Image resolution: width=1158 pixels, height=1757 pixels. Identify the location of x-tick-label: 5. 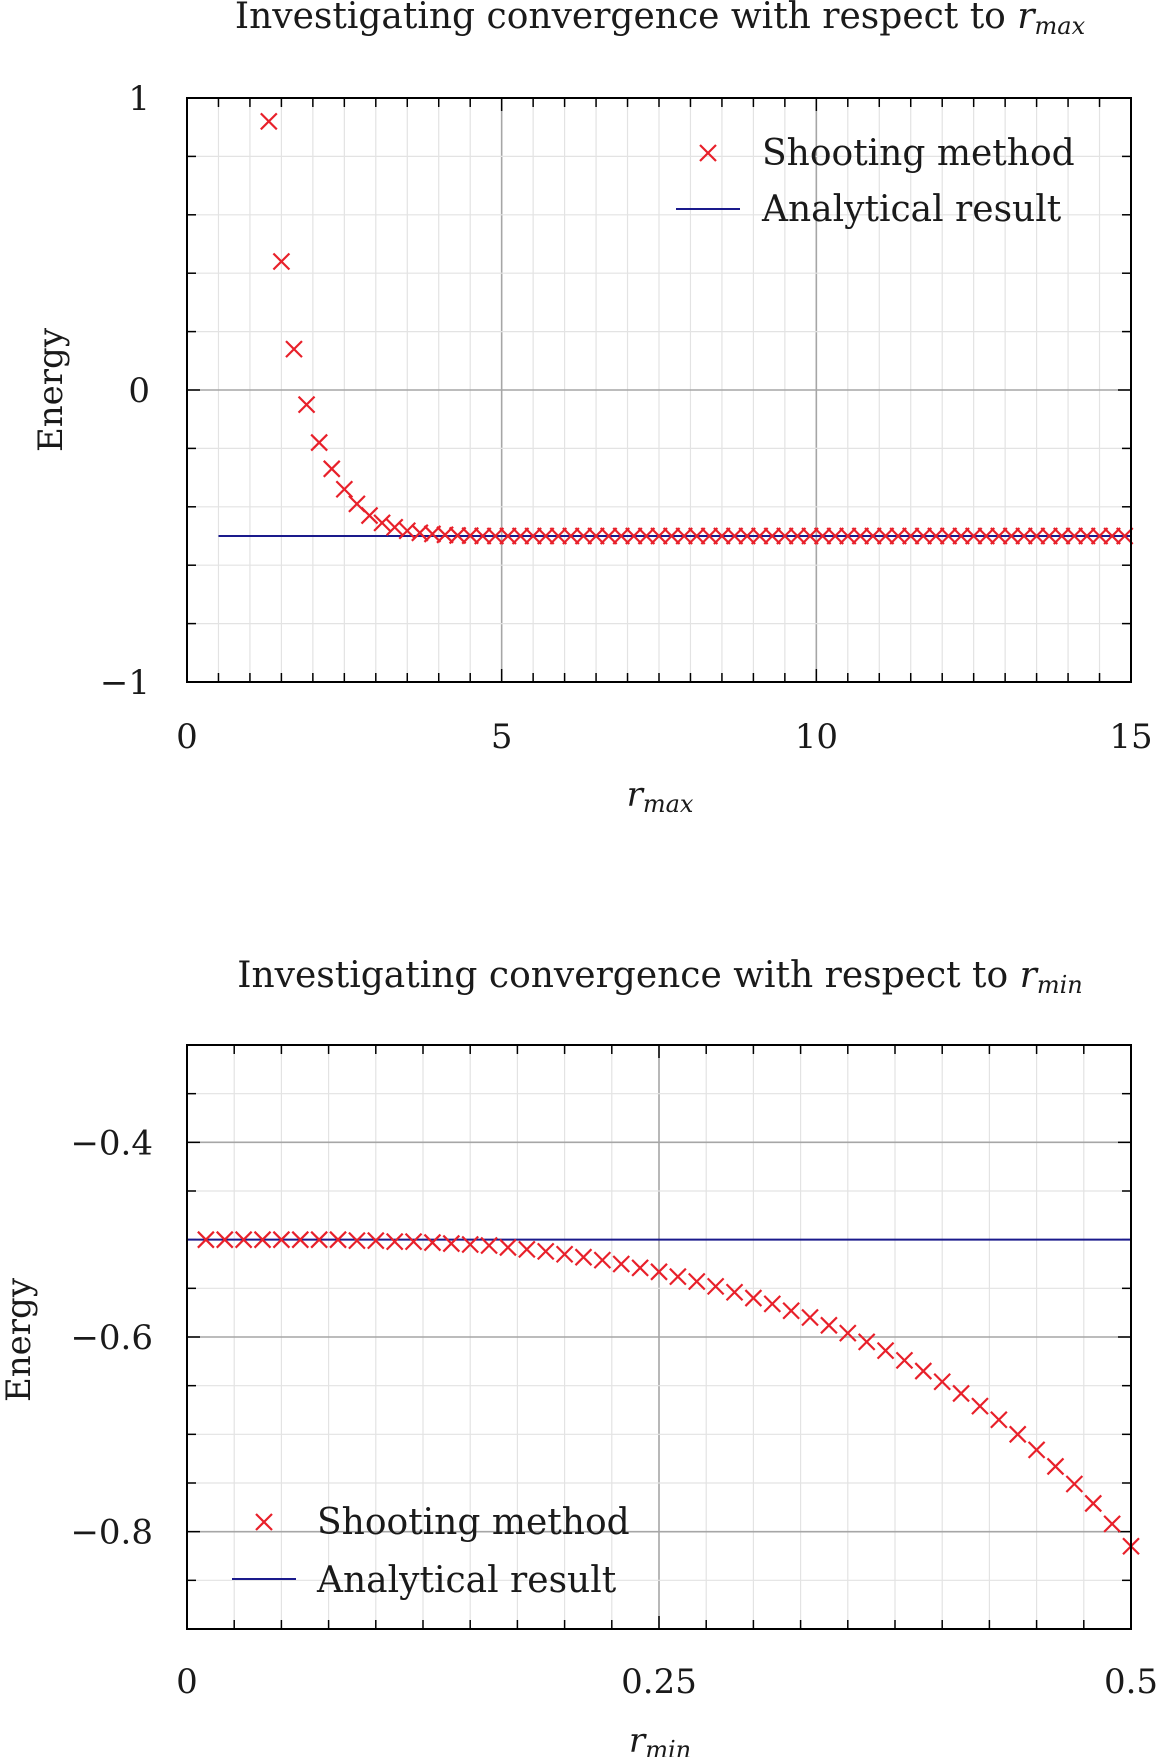
(502, 737).